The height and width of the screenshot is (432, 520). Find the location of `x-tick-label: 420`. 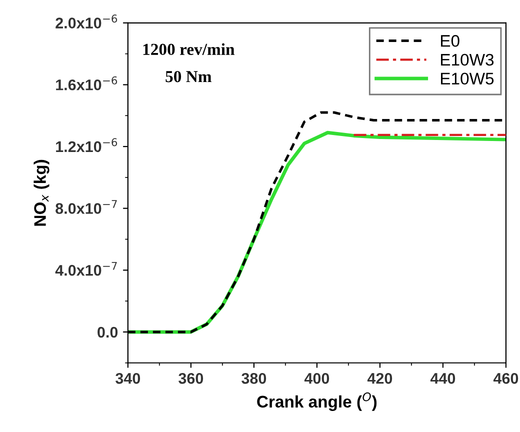

x-tick-label: 420 is located at coordinates (379, 378).